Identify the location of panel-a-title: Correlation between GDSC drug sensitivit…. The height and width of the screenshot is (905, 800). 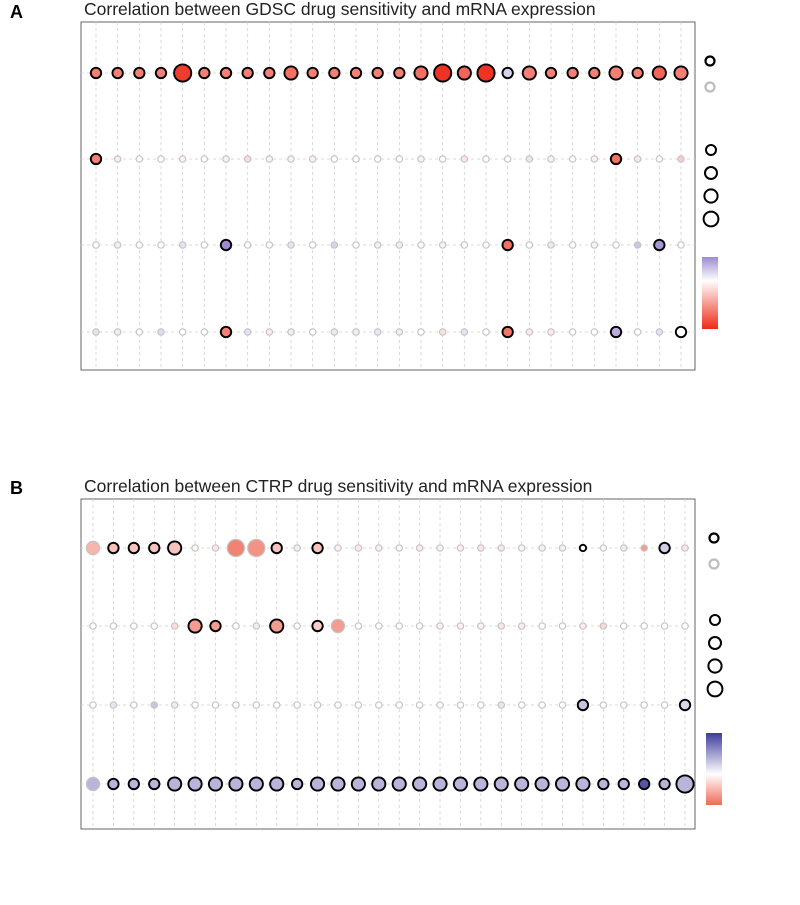
(340, 9).